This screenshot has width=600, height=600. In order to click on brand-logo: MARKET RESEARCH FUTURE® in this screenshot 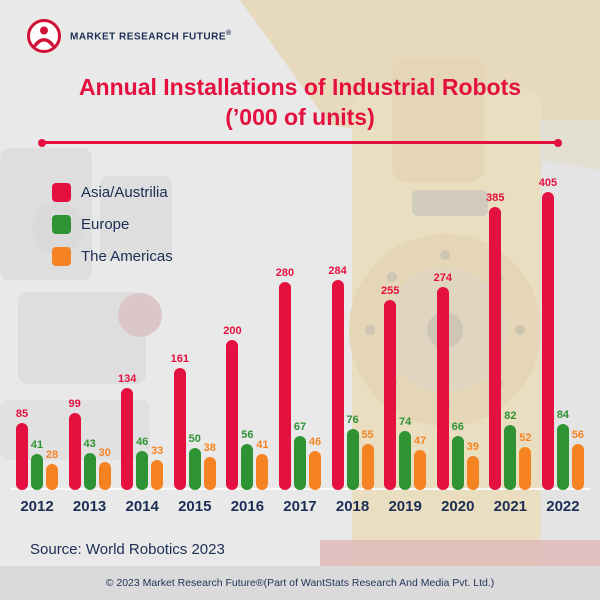, I will do `click(129, 36)`.